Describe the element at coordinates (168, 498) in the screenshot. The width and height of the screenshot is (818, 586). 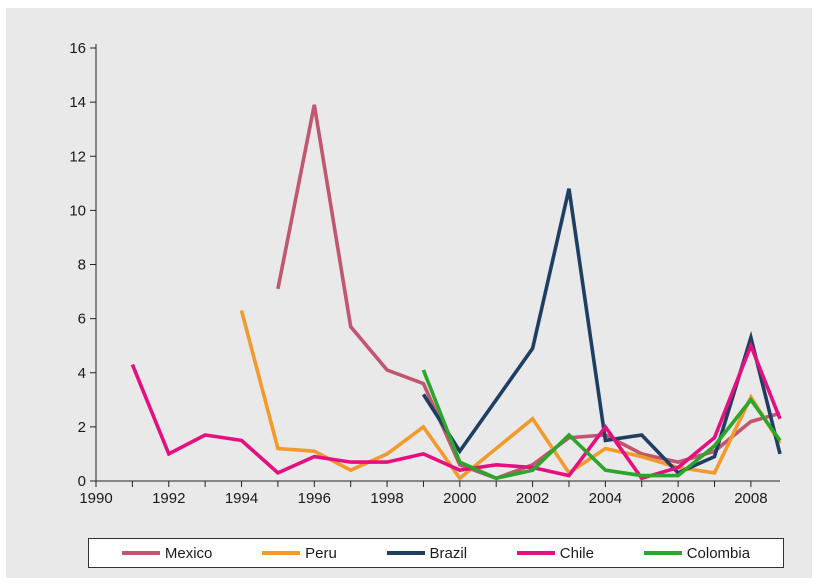
I see `x-tick-label: 1992` at that location.